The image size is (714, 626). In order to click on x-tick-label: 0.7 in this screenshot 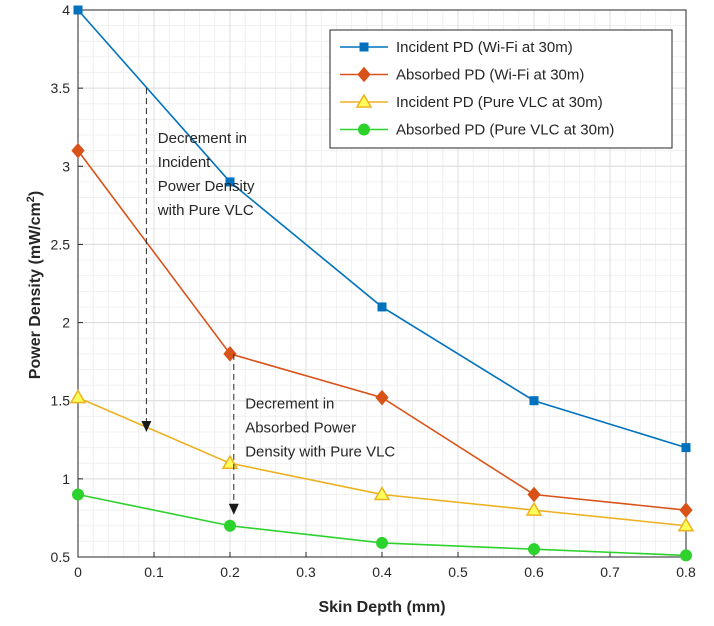, I will do `click(610, 572)`.